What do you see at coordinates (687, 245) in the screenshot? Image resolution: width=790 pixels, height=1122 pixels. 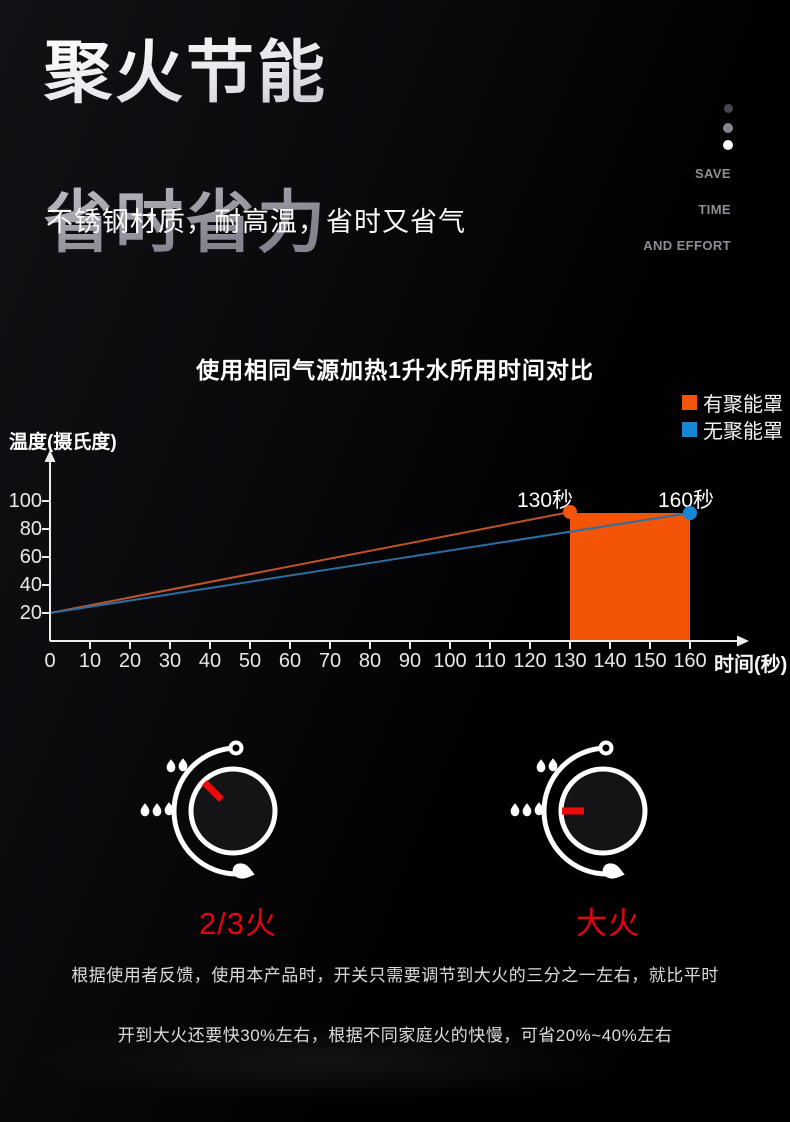 I see `tagline-line: AND EFFORT` at bounding box center [687, 245].